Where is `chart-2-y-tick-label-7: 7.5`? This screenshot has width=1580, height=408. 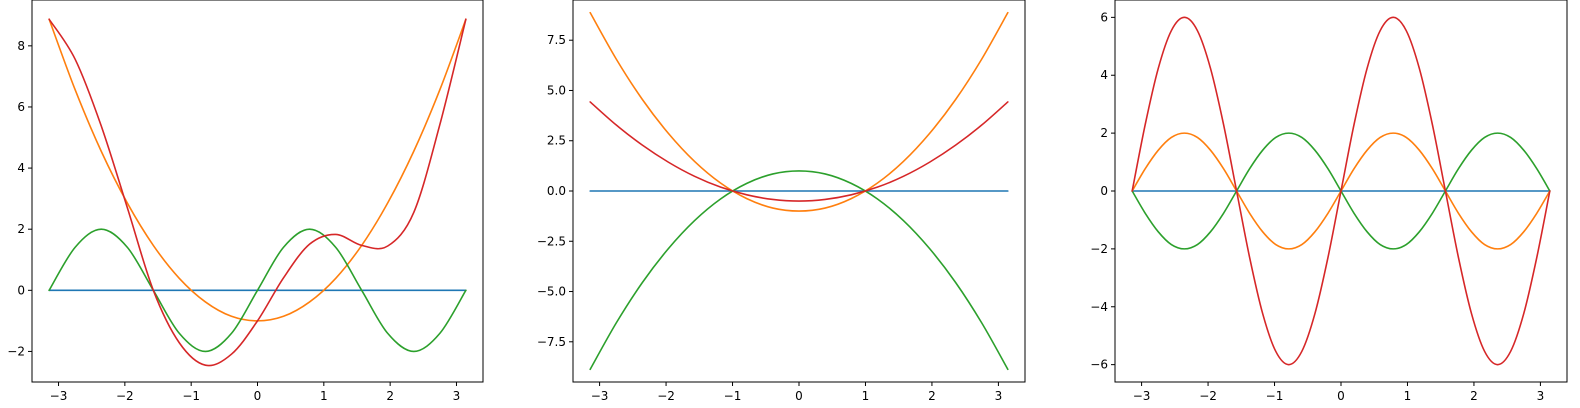 chart-2-y-tick-label-7: 7.5 is located at coordinates (556, 40).